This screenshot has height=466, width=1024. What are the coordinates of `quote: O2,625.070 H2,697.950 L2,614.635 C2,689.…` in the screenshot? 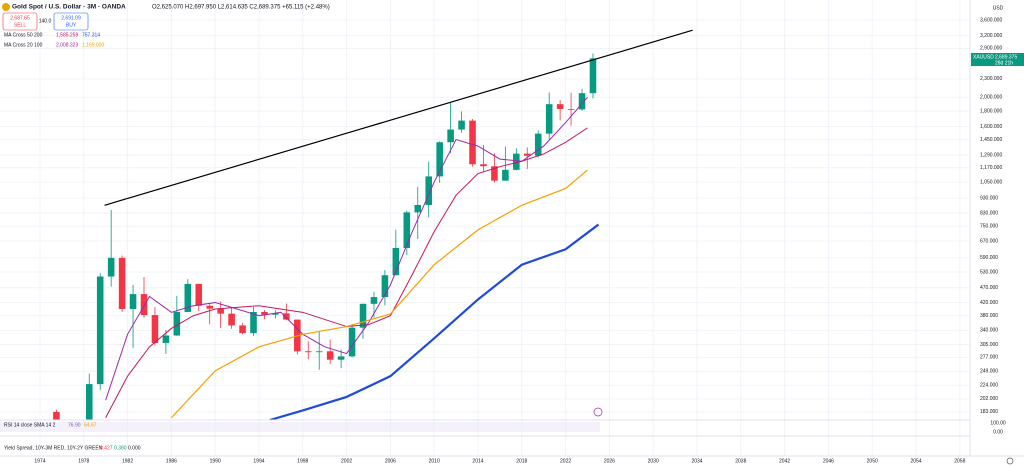 It's located at (241, 8).